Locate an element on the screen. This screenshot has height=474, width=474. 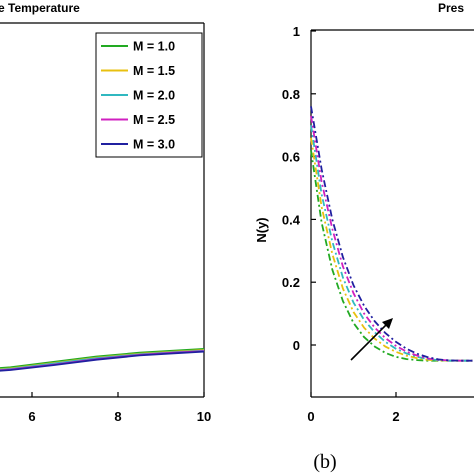
panel-a-x-tick-label: 8 is located at coordinates (117, 416).